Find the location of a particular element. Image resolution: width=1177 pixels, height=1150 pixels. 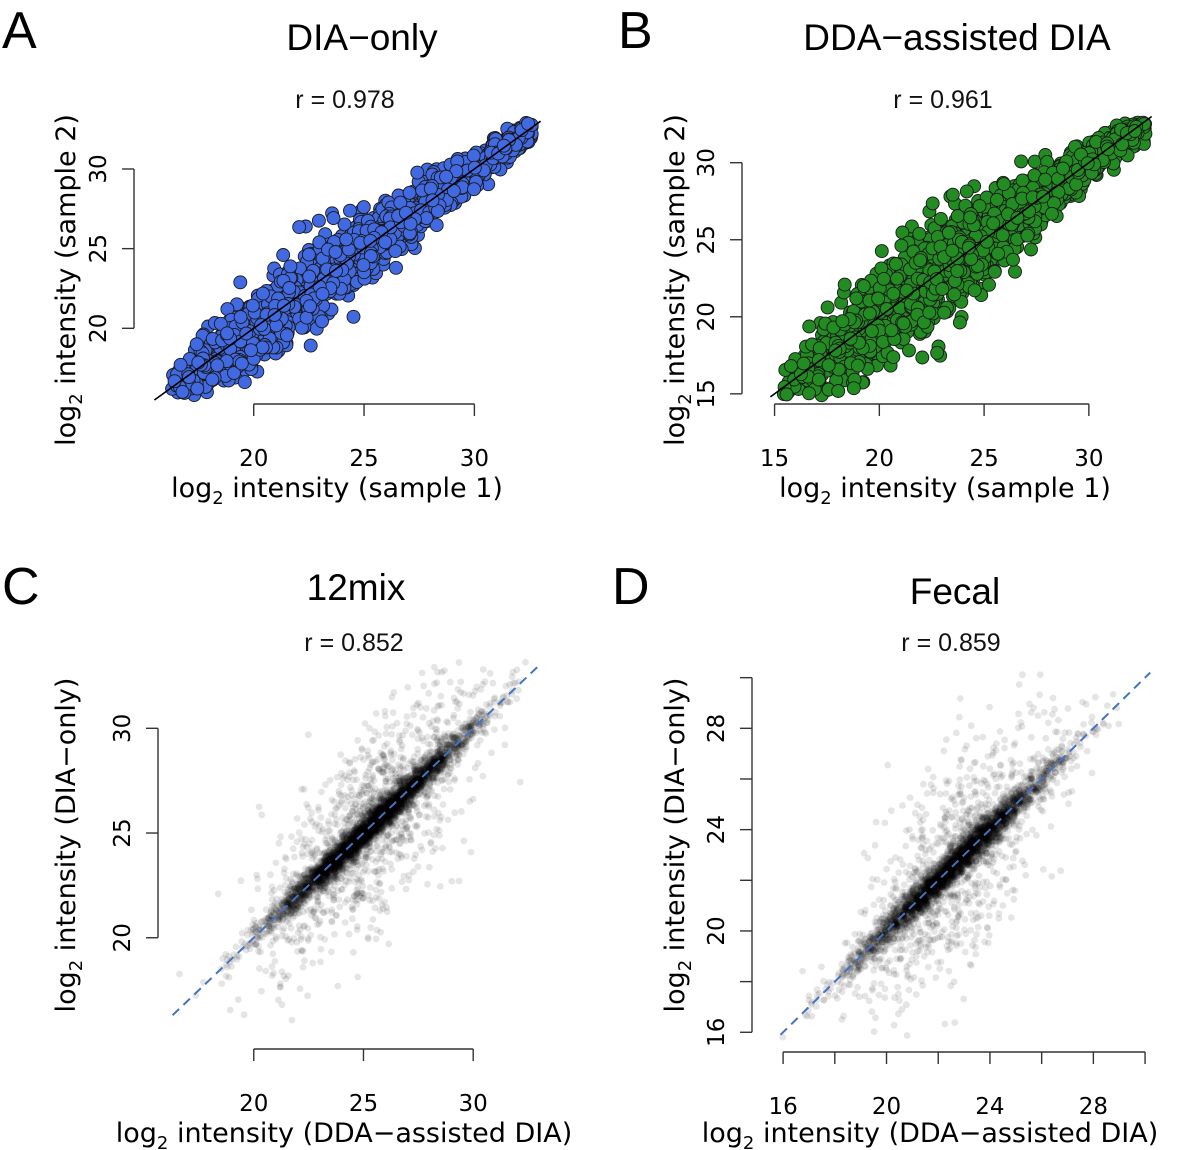

panel-letter-c: C is located at coordinates (21, 587).